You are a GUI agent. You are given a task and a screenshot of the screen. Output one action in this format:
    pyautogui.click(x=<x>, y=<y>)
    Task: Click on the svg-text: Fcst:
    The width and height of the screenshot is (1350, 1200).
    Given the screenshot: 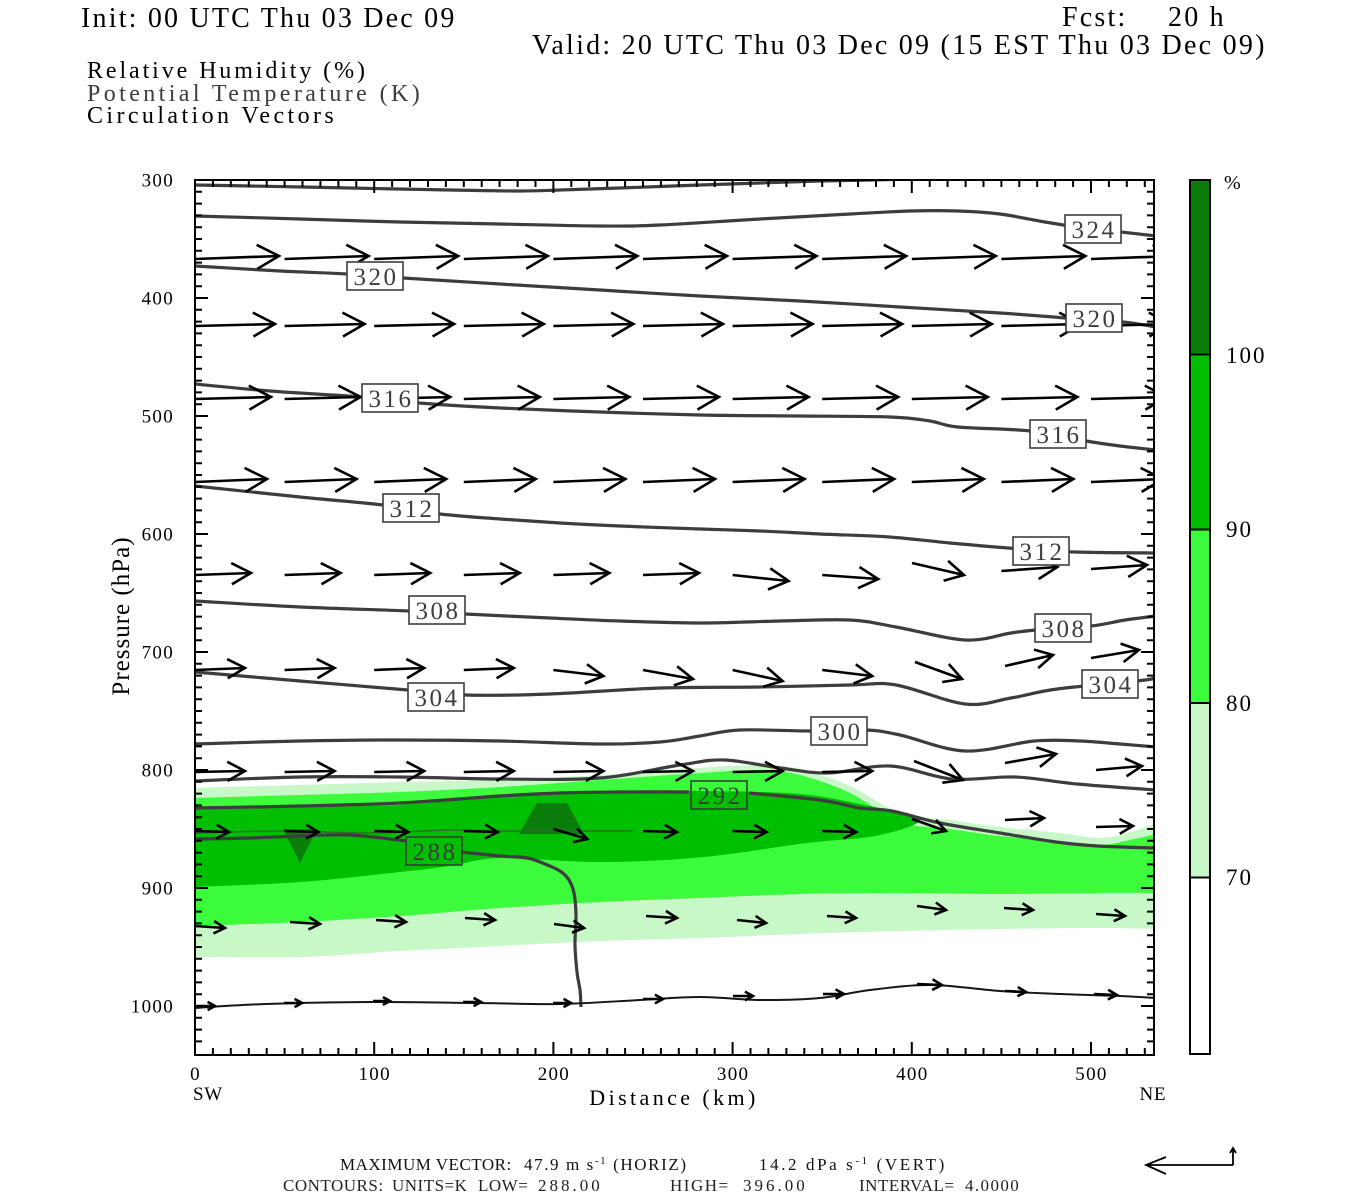 What is the action you would take?
    pyautogui.click(x=1094, y=17)
    